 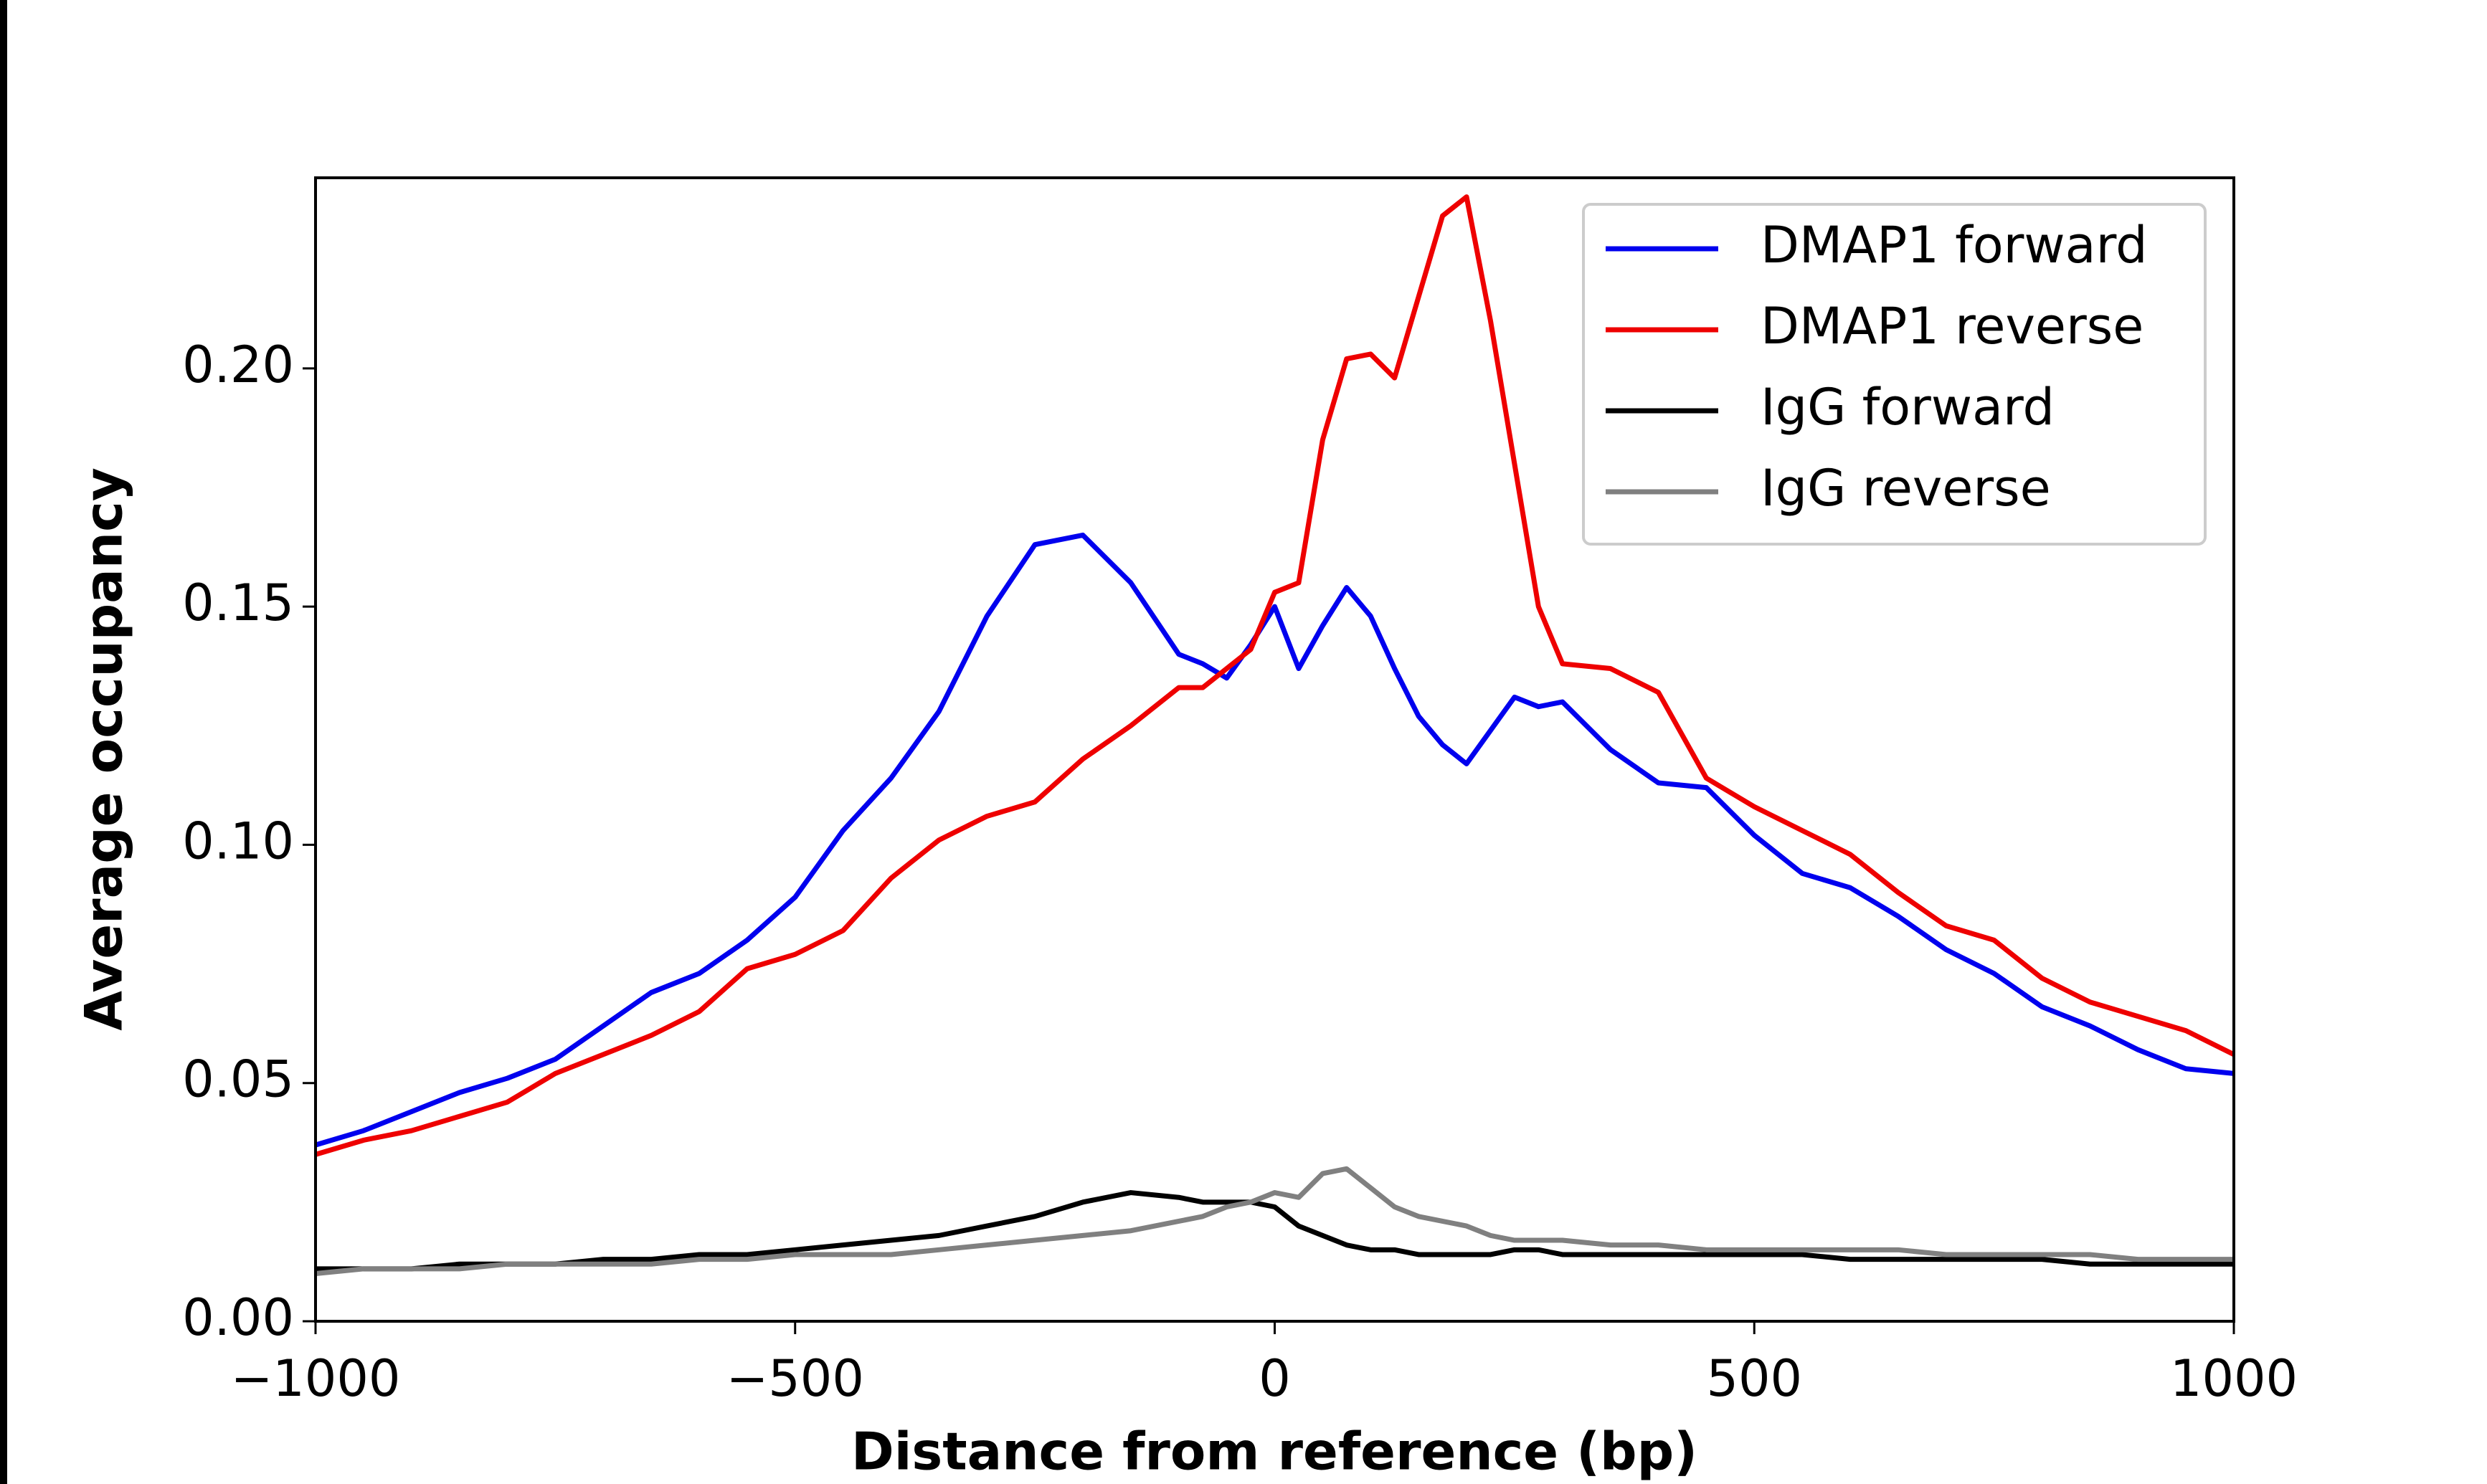 I want to click on x-tick-label: −1000, so click(x=316, y=1378).